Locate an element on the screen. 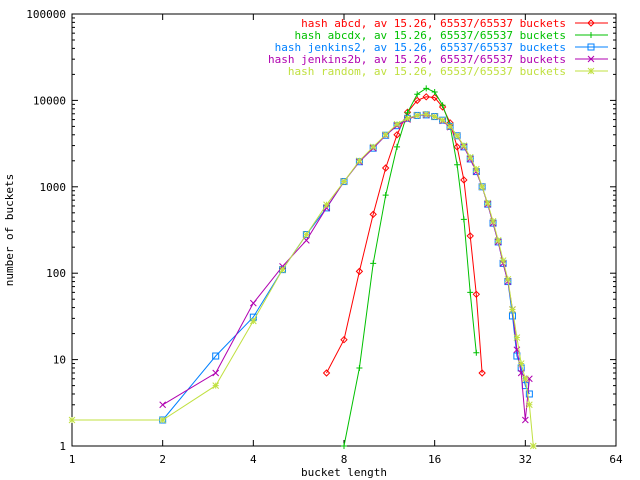  y-tick-label: 1 is located at coordinates (62, 446).